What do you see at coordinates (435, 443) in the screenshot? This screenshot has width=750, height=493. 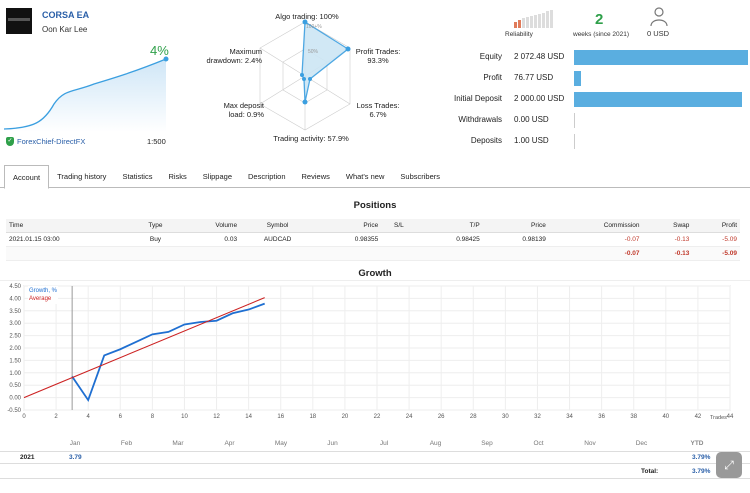 I see `month-label: Aug` at bounding box center [435, 443].